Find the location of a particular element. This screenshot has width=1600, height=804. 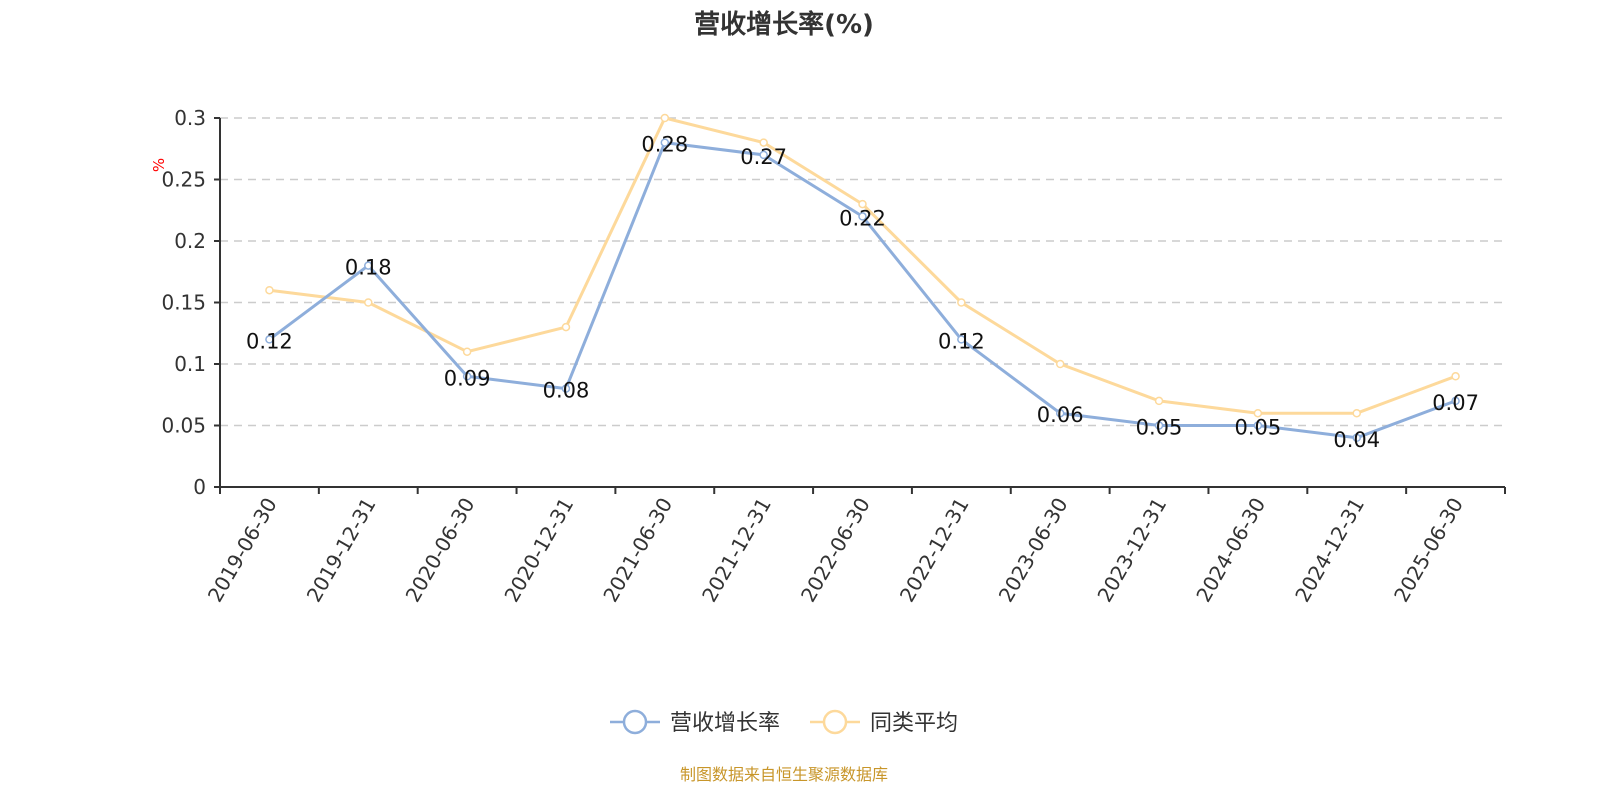

legend: 营收增长率 同类平均 is located at coordinates (784, 722).